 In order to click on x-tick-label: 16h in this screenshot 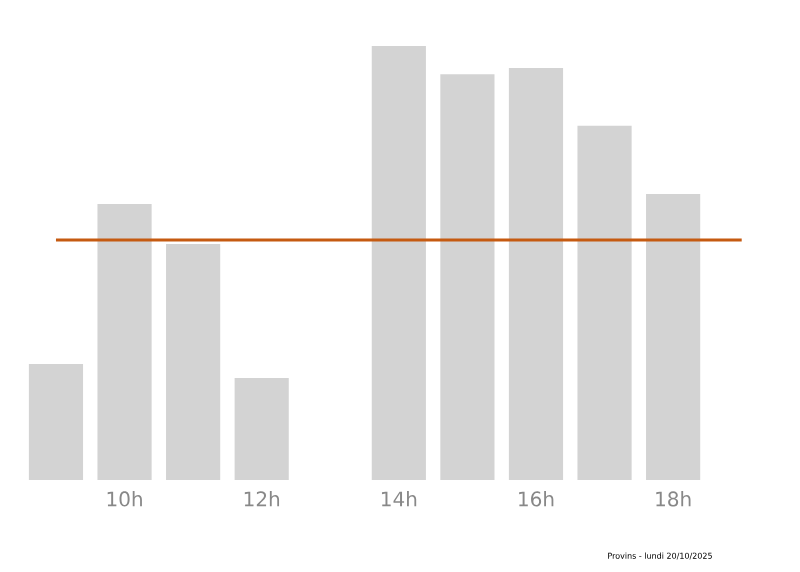, I will do `click(536, 499)`.